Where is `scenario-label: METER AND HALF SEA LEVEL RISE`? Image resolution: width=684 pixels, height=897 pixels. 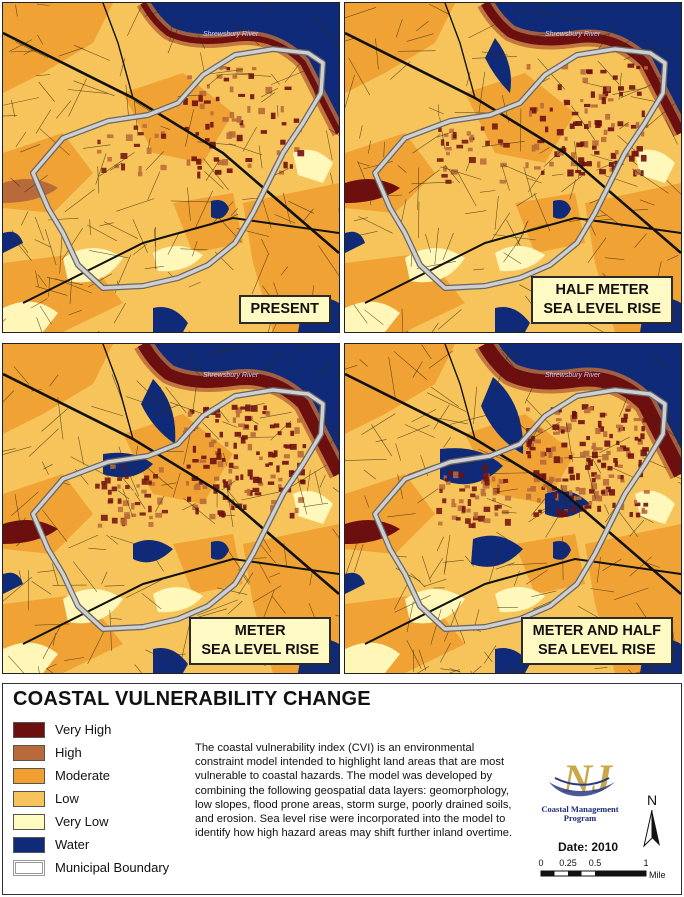
scenario-label: METER AND HALF SEA LEVEL RISE is located at coordinates (596, 641).